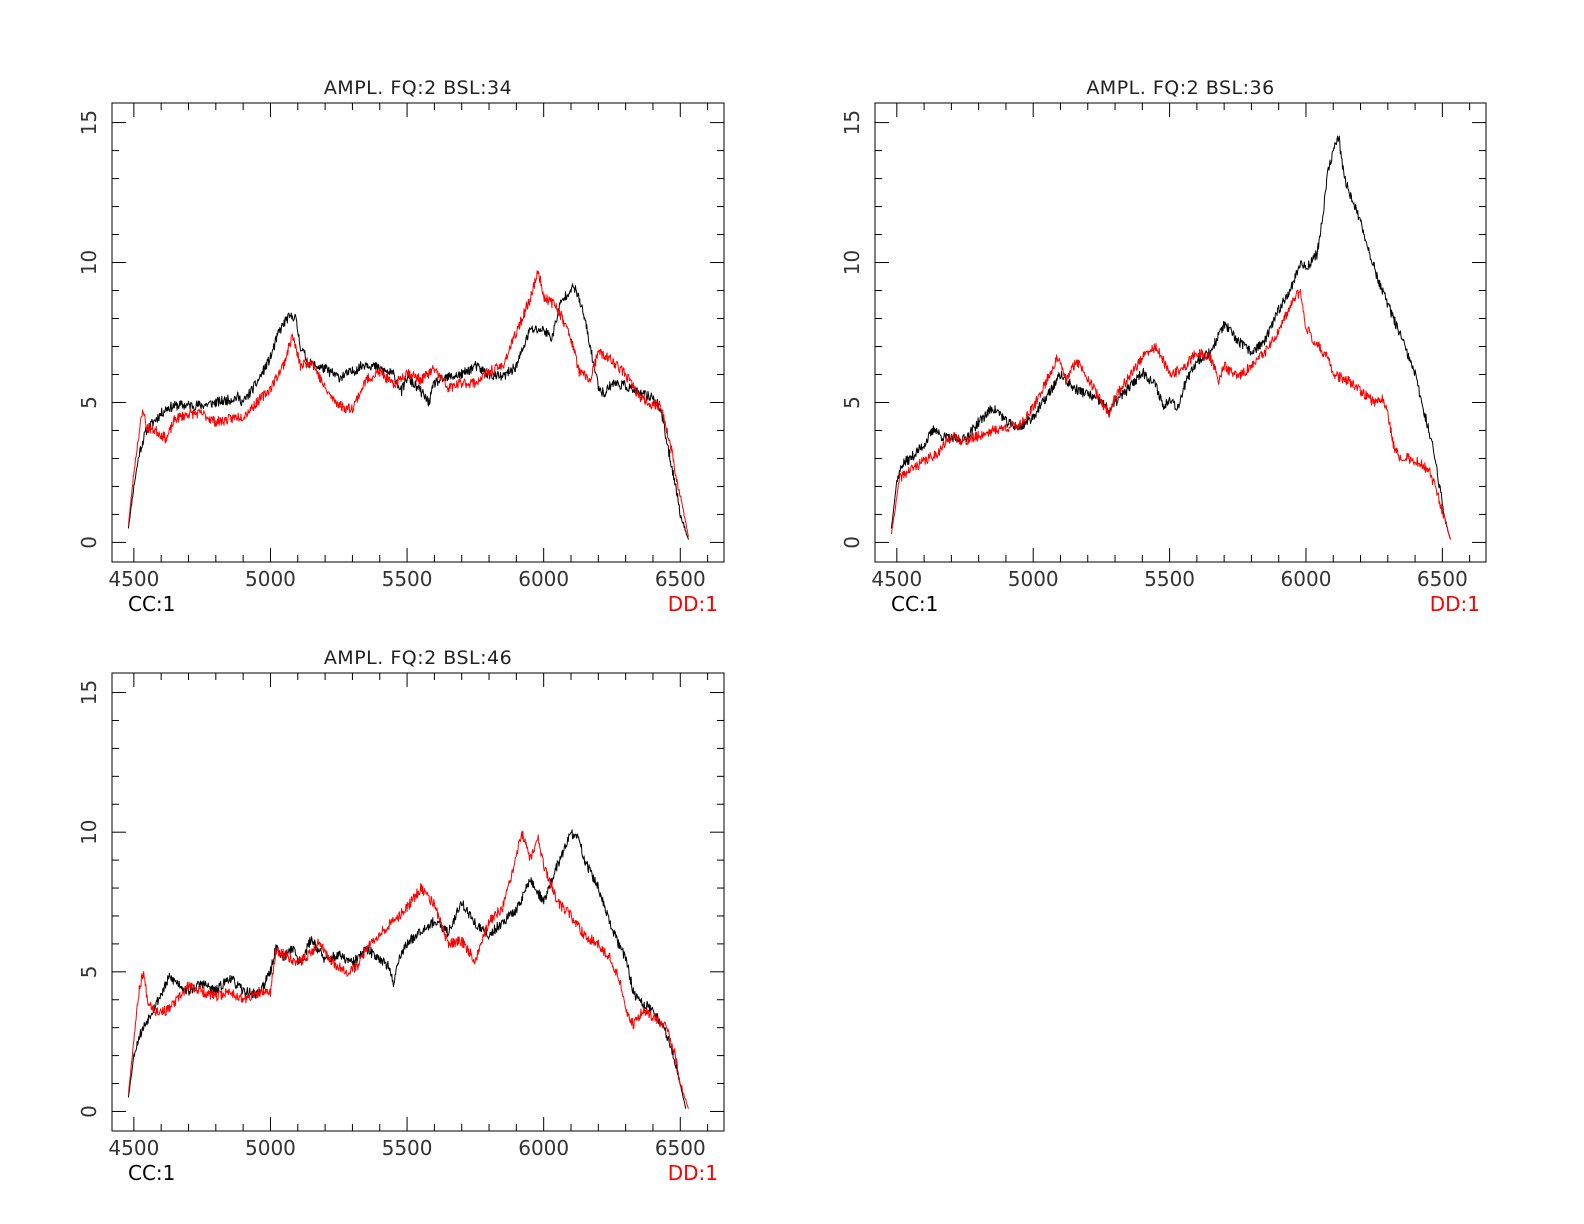  Describe the element at coordinates (418, 658) in the screenshot. I see `chart-title: AMPL. FQ:2 BSL:46` at that location.